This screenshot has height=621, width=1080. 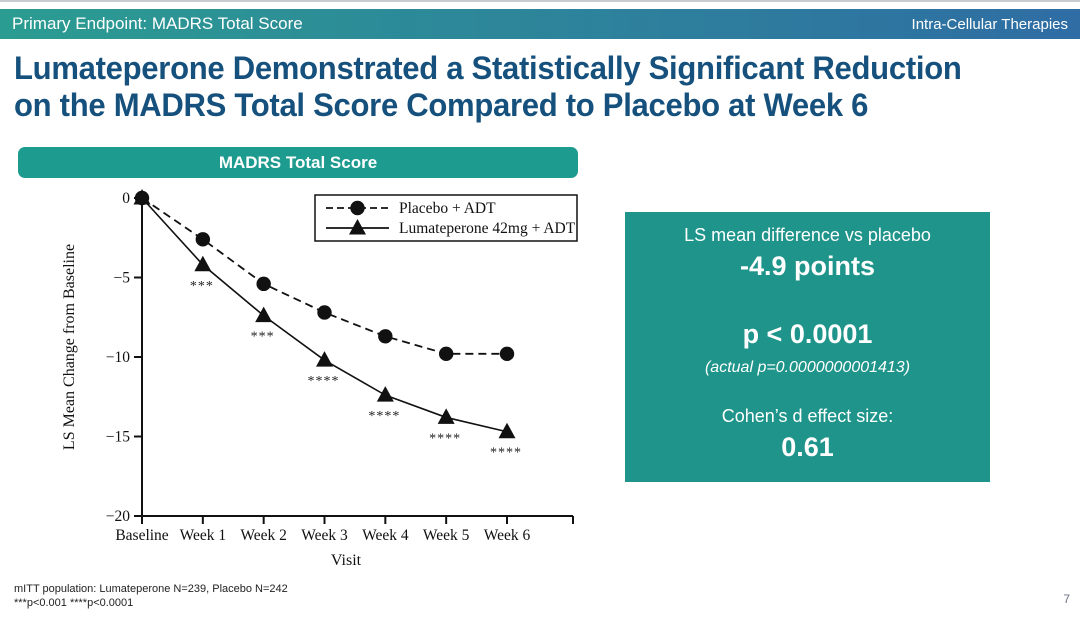 I want to click on svg-text: −10, so click(x=118, y=357).